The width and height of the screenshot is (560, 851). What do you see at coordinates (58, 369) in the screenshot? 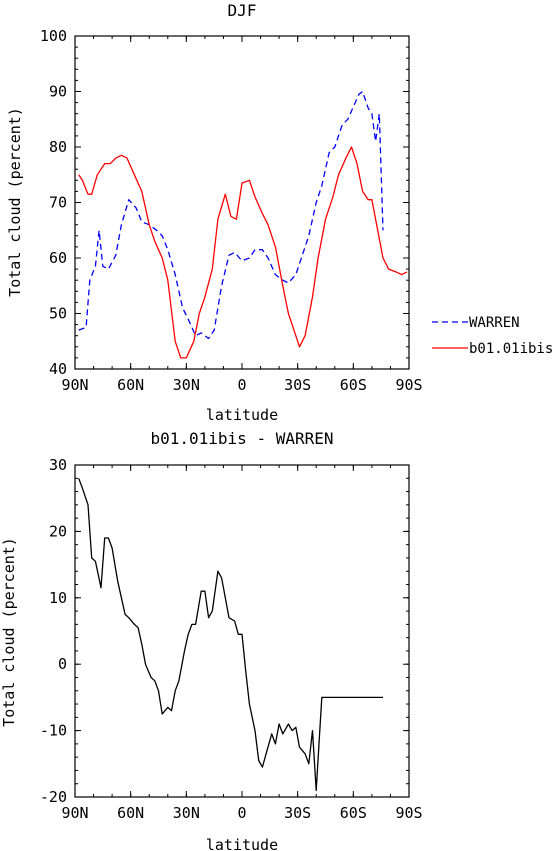
I see `top-ytick-label: 40` at bounding box center [58, 369].